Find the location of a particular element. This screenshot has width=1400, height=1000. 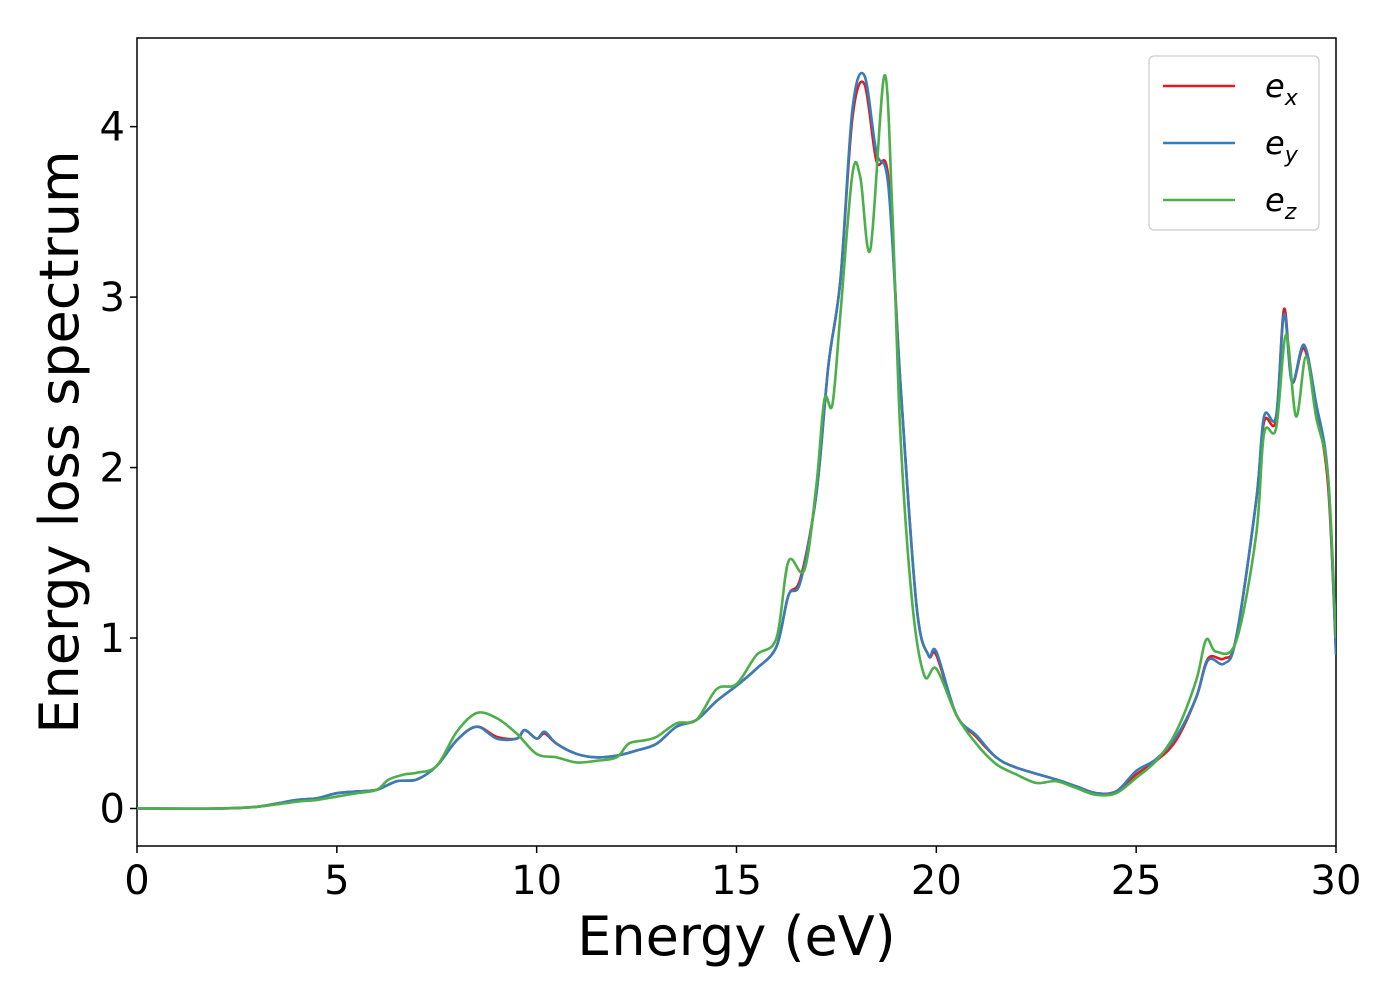

y-tick-label: 4 is located at coordinates (112, 128).